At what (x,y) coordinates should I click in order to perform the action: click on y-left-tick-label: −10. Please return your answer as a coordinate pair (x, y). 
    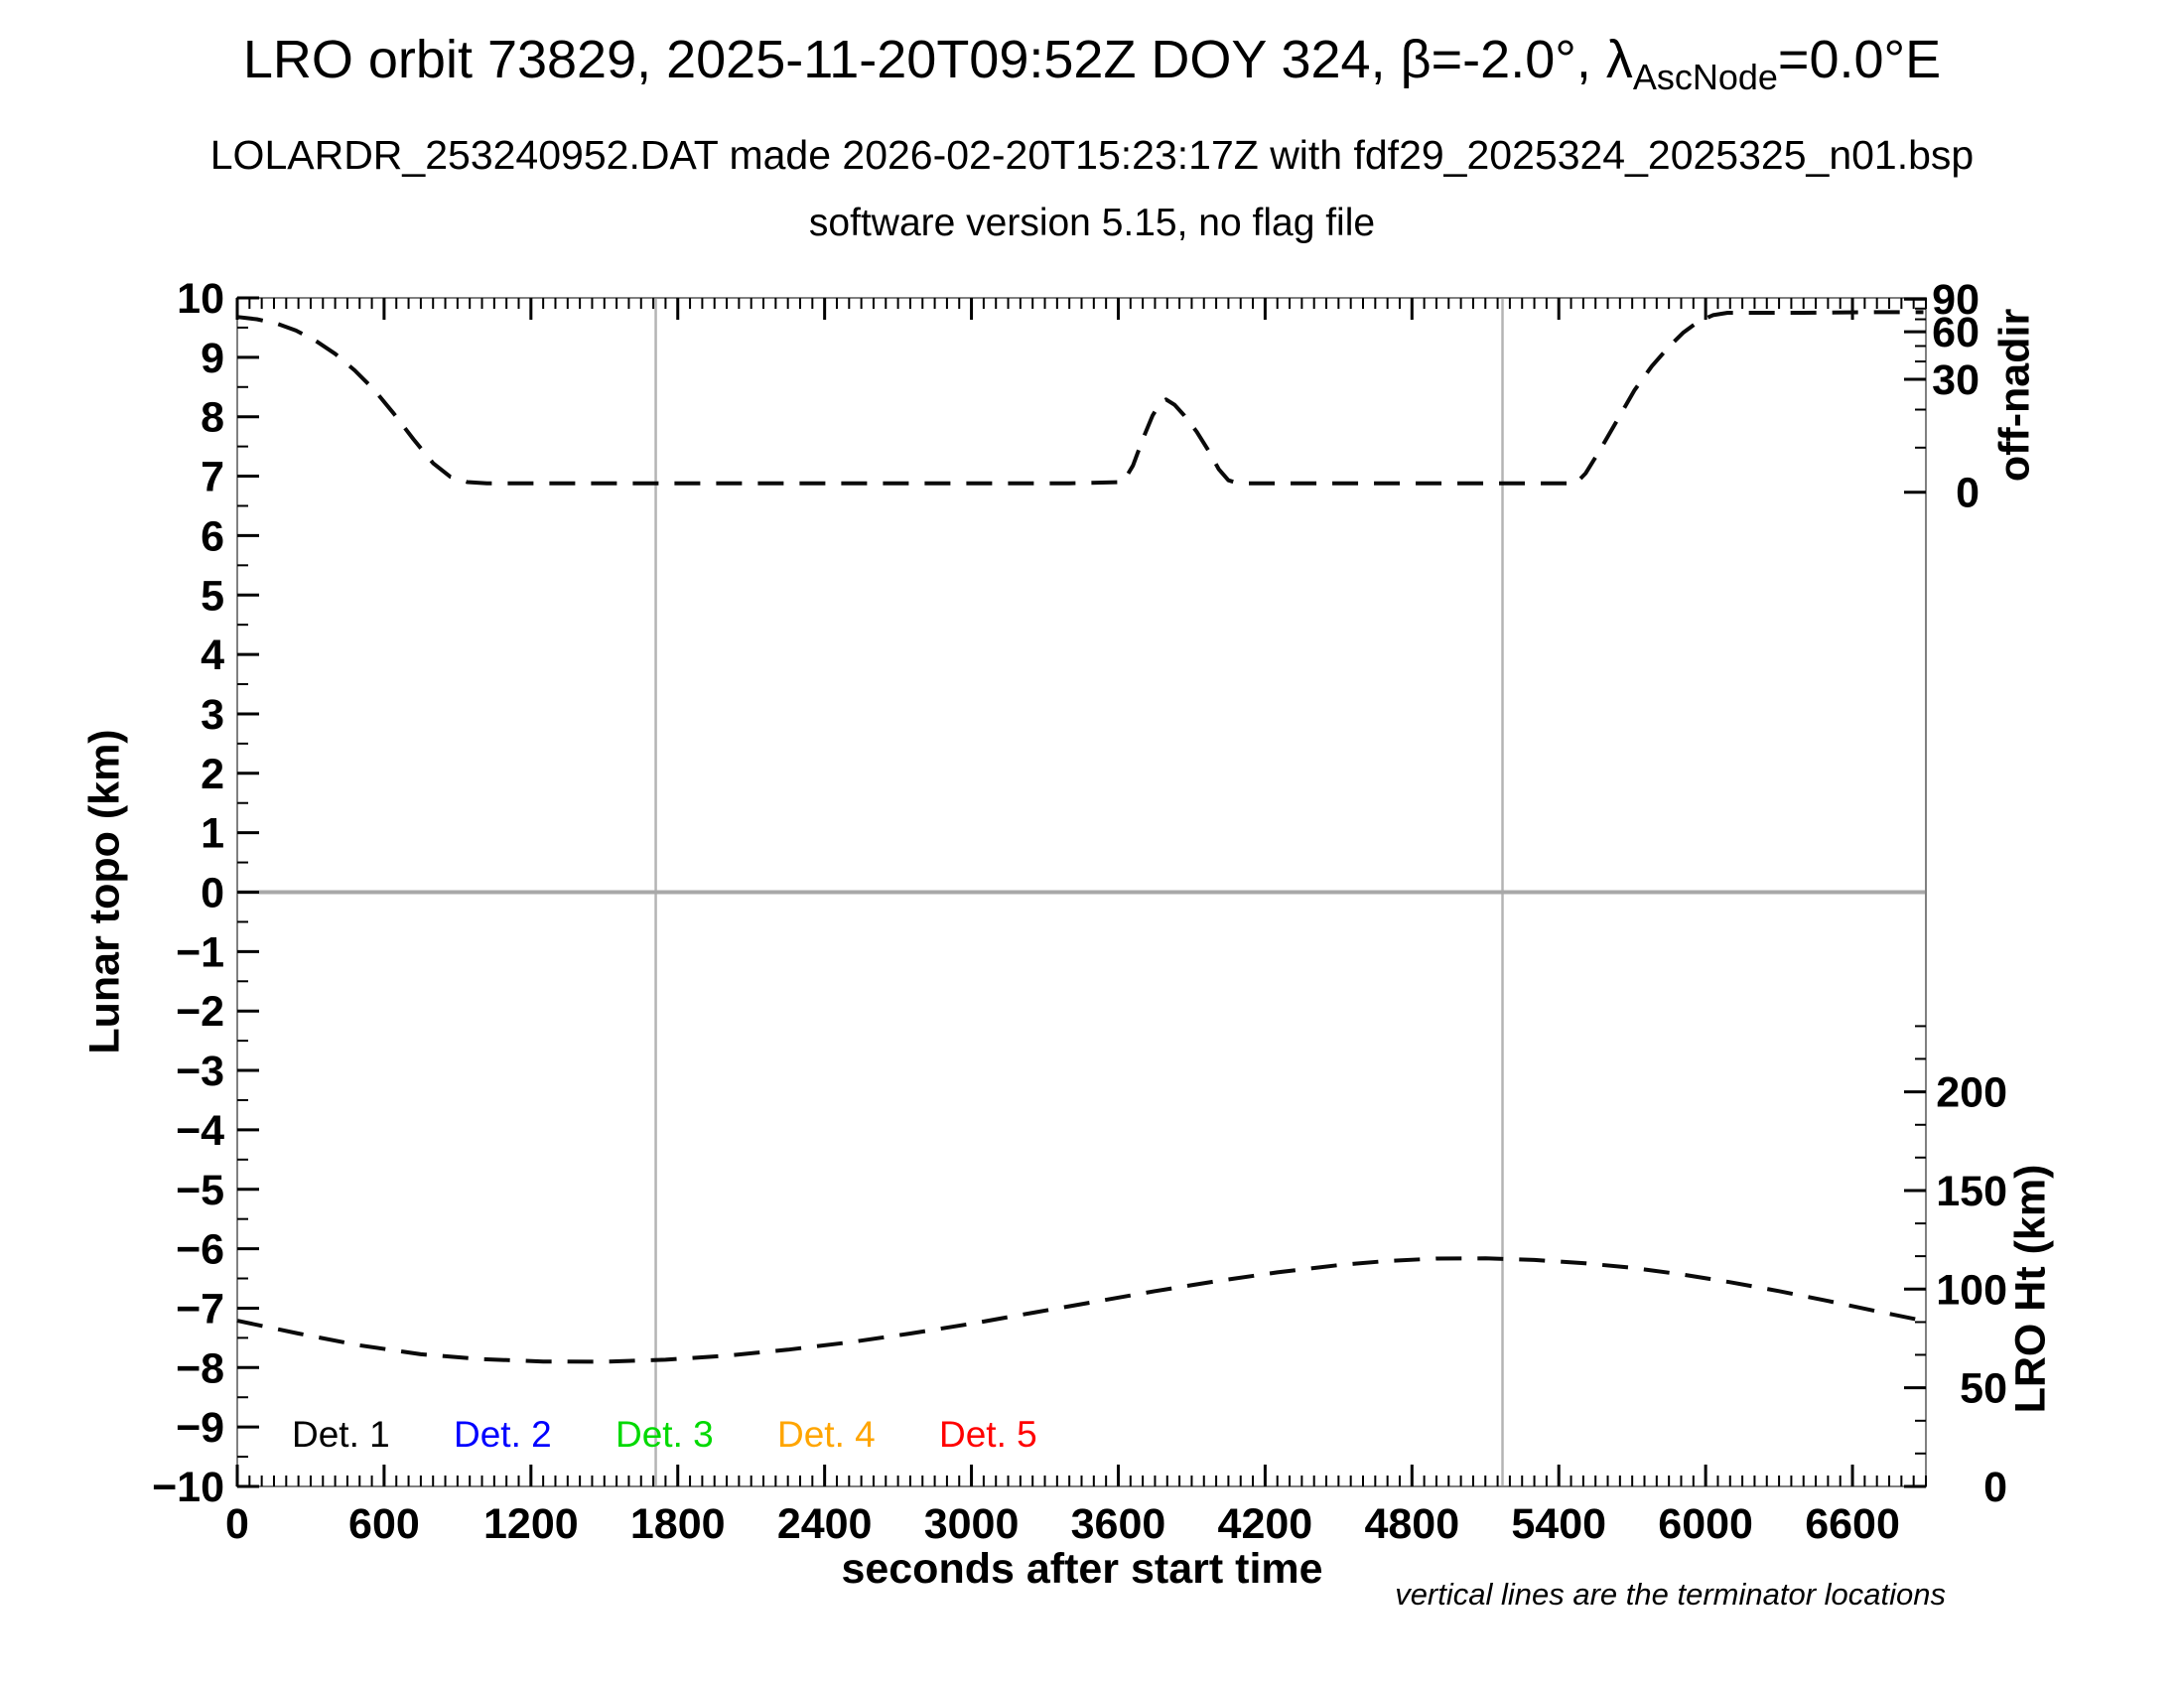
    Looking at the image, I should click on (188, 1487).